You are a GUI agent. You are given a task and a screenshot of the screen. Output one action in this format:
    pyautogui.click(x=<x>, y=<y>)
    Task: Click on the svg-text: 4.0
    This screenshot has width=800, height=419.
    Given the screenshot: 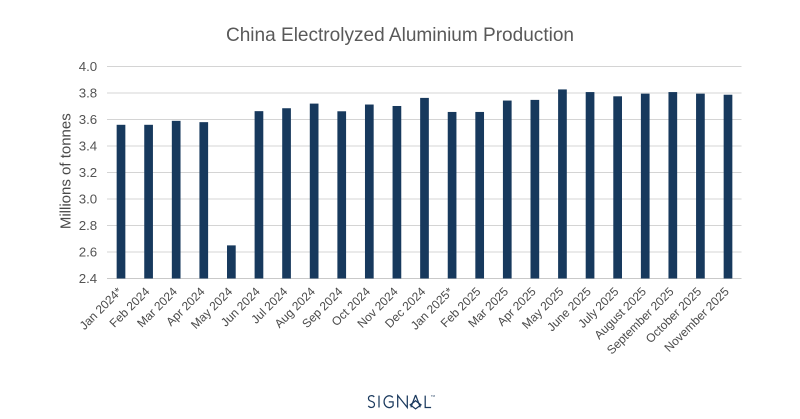 What is the action you would take?
    pyautogui.click(x=88, y=66)
    